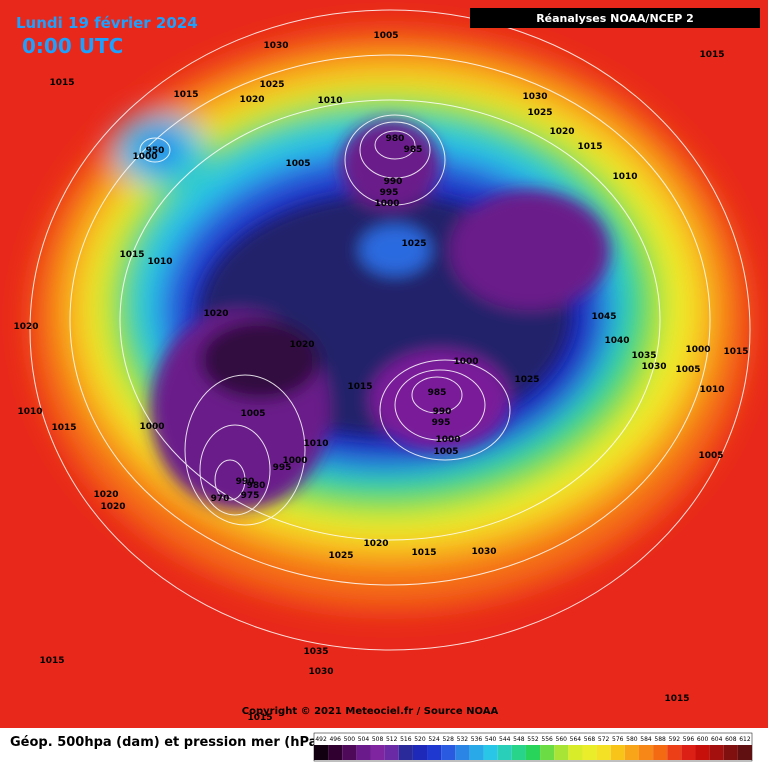  What do you see at coordinates (72, 46) in the screenshot?
I see `time: 0:00 UTC` at bounding box center [72, 46].